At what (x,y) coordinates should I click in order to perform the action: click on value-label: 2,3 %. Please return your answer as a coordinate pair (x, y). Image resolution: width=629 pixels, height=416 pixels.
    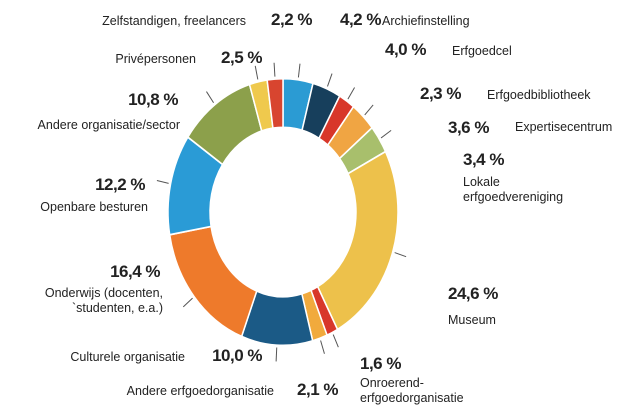
    Looking at the image, I should click on (440, 93).